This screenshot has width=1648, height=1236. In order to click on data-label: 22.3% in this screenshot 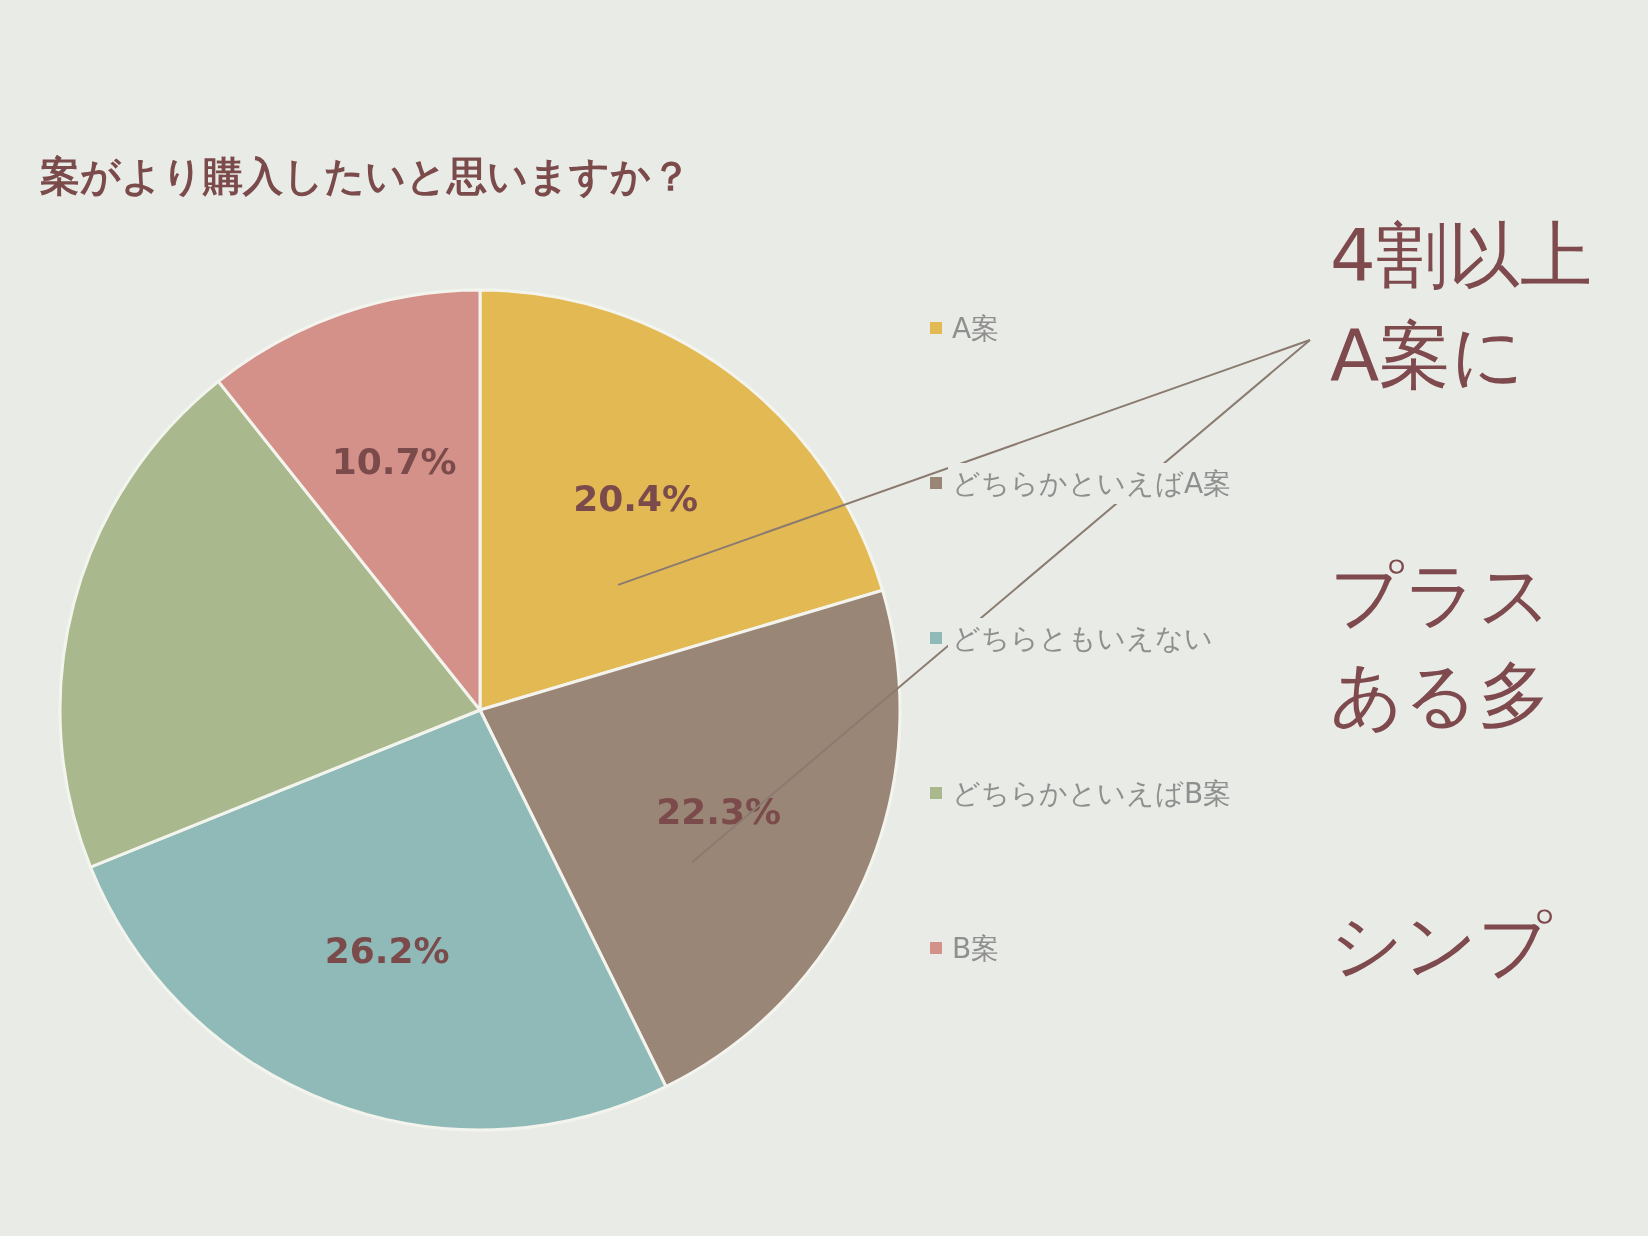, I will do `click(719, 812)`.